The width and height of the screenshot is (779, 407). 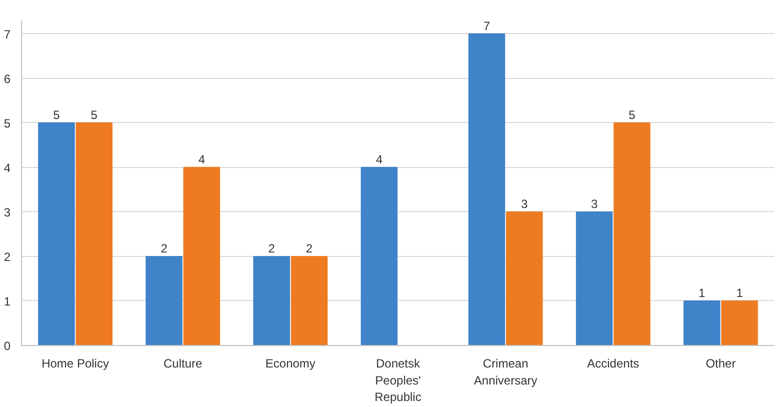 What do you see at coordinates (486, 25) in the screenshot?
I see `data-label: 7` at bounding box center [486, 25].